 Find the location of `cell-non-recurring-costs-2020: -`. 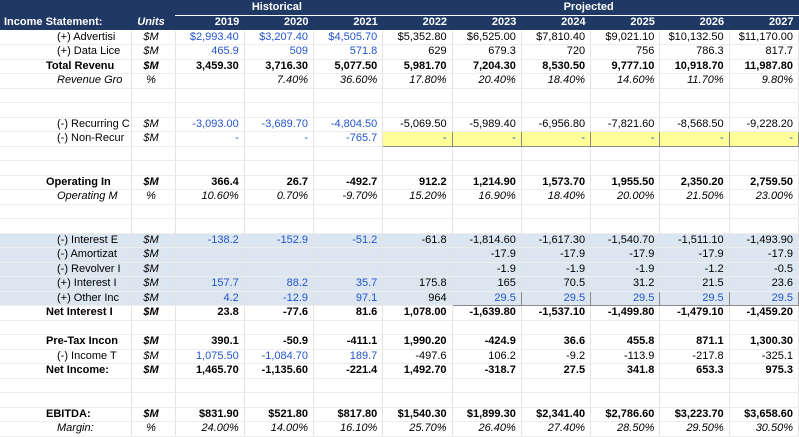

cell-non-recurring-costs-2020: - is located at coordinates (279, 139).